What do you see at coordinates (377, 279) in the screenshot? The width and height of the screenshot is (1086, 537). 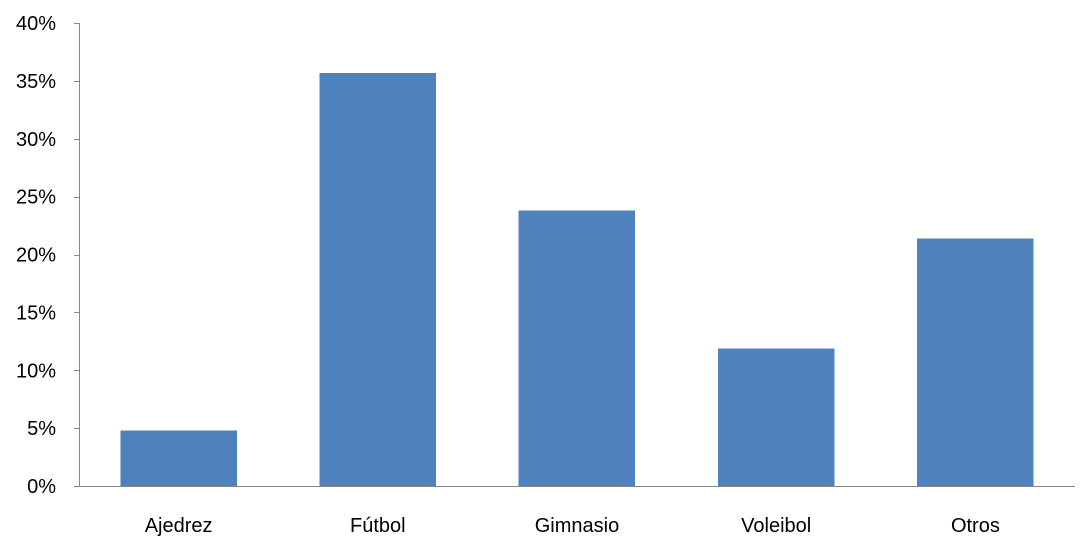 I see `bar-fútbol` at bounding box center [377, 279].